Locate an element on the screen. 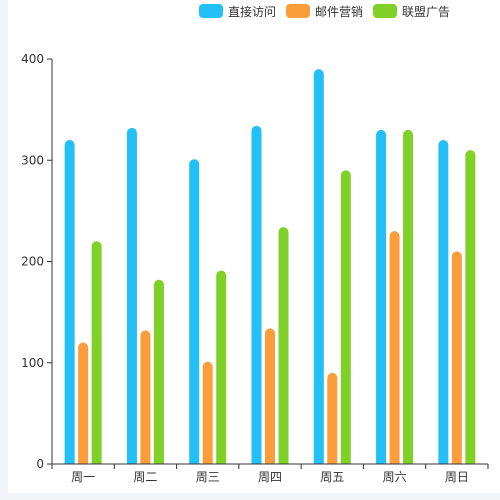 The width and height of the screenshot is (500, 500). y-axis-ticks: 0 100 200 300 400 is located at coordinates (36, 261).